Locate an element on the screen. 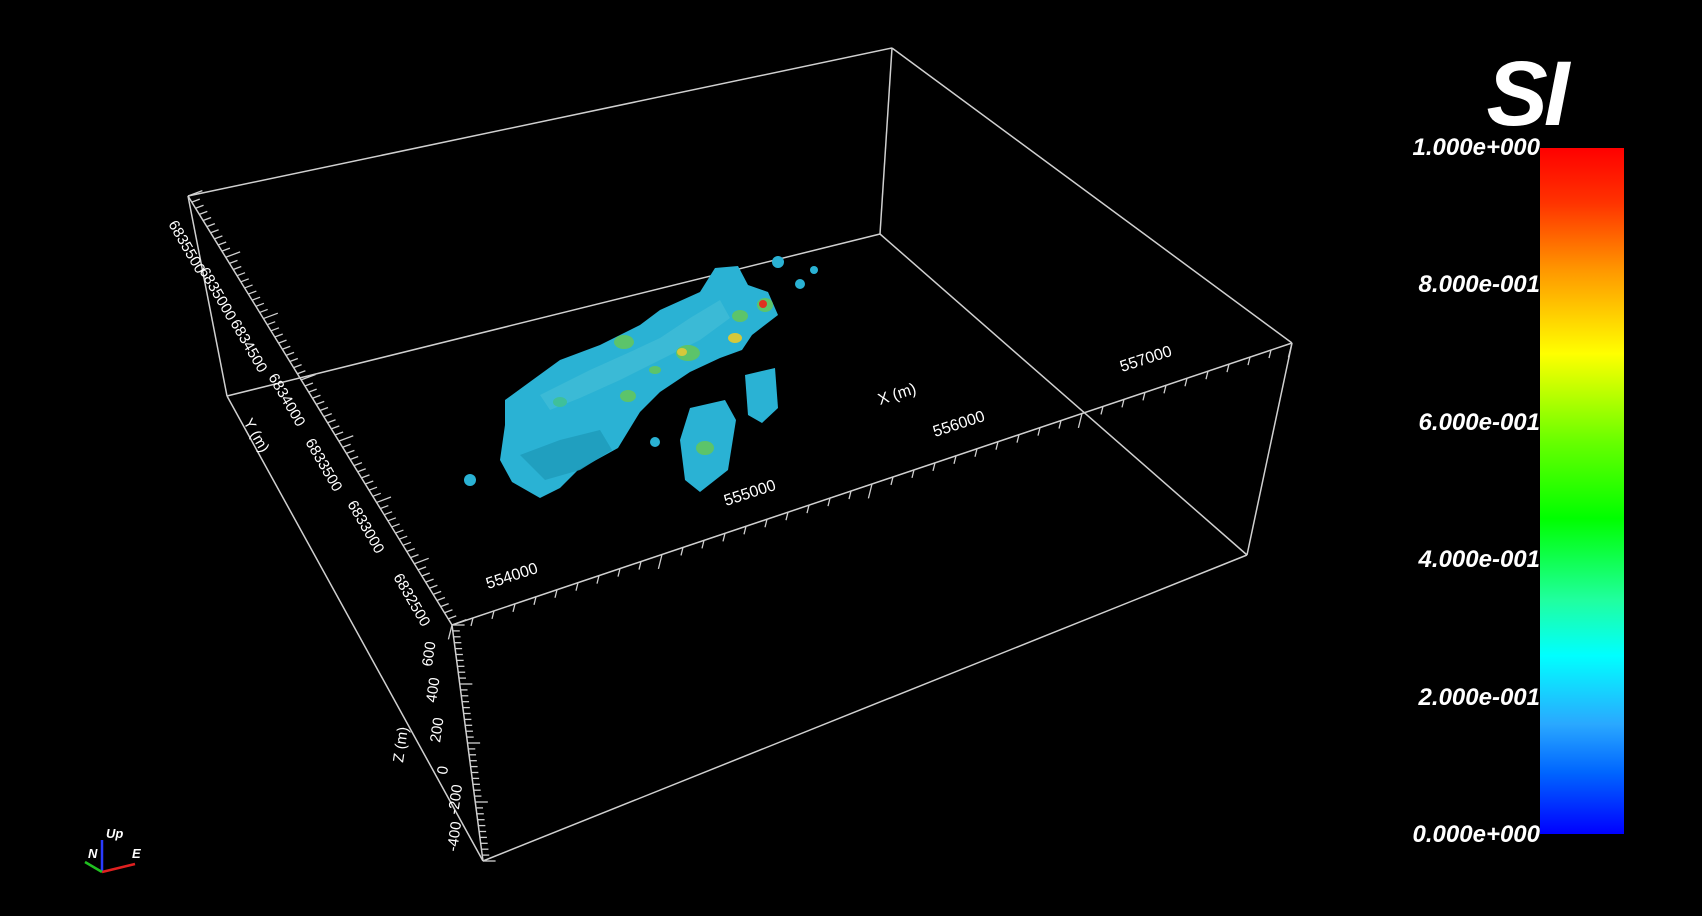 This screenshot has width=1702, height=916. y-tick-label: 6834500 is located at coordinates (249, 346).